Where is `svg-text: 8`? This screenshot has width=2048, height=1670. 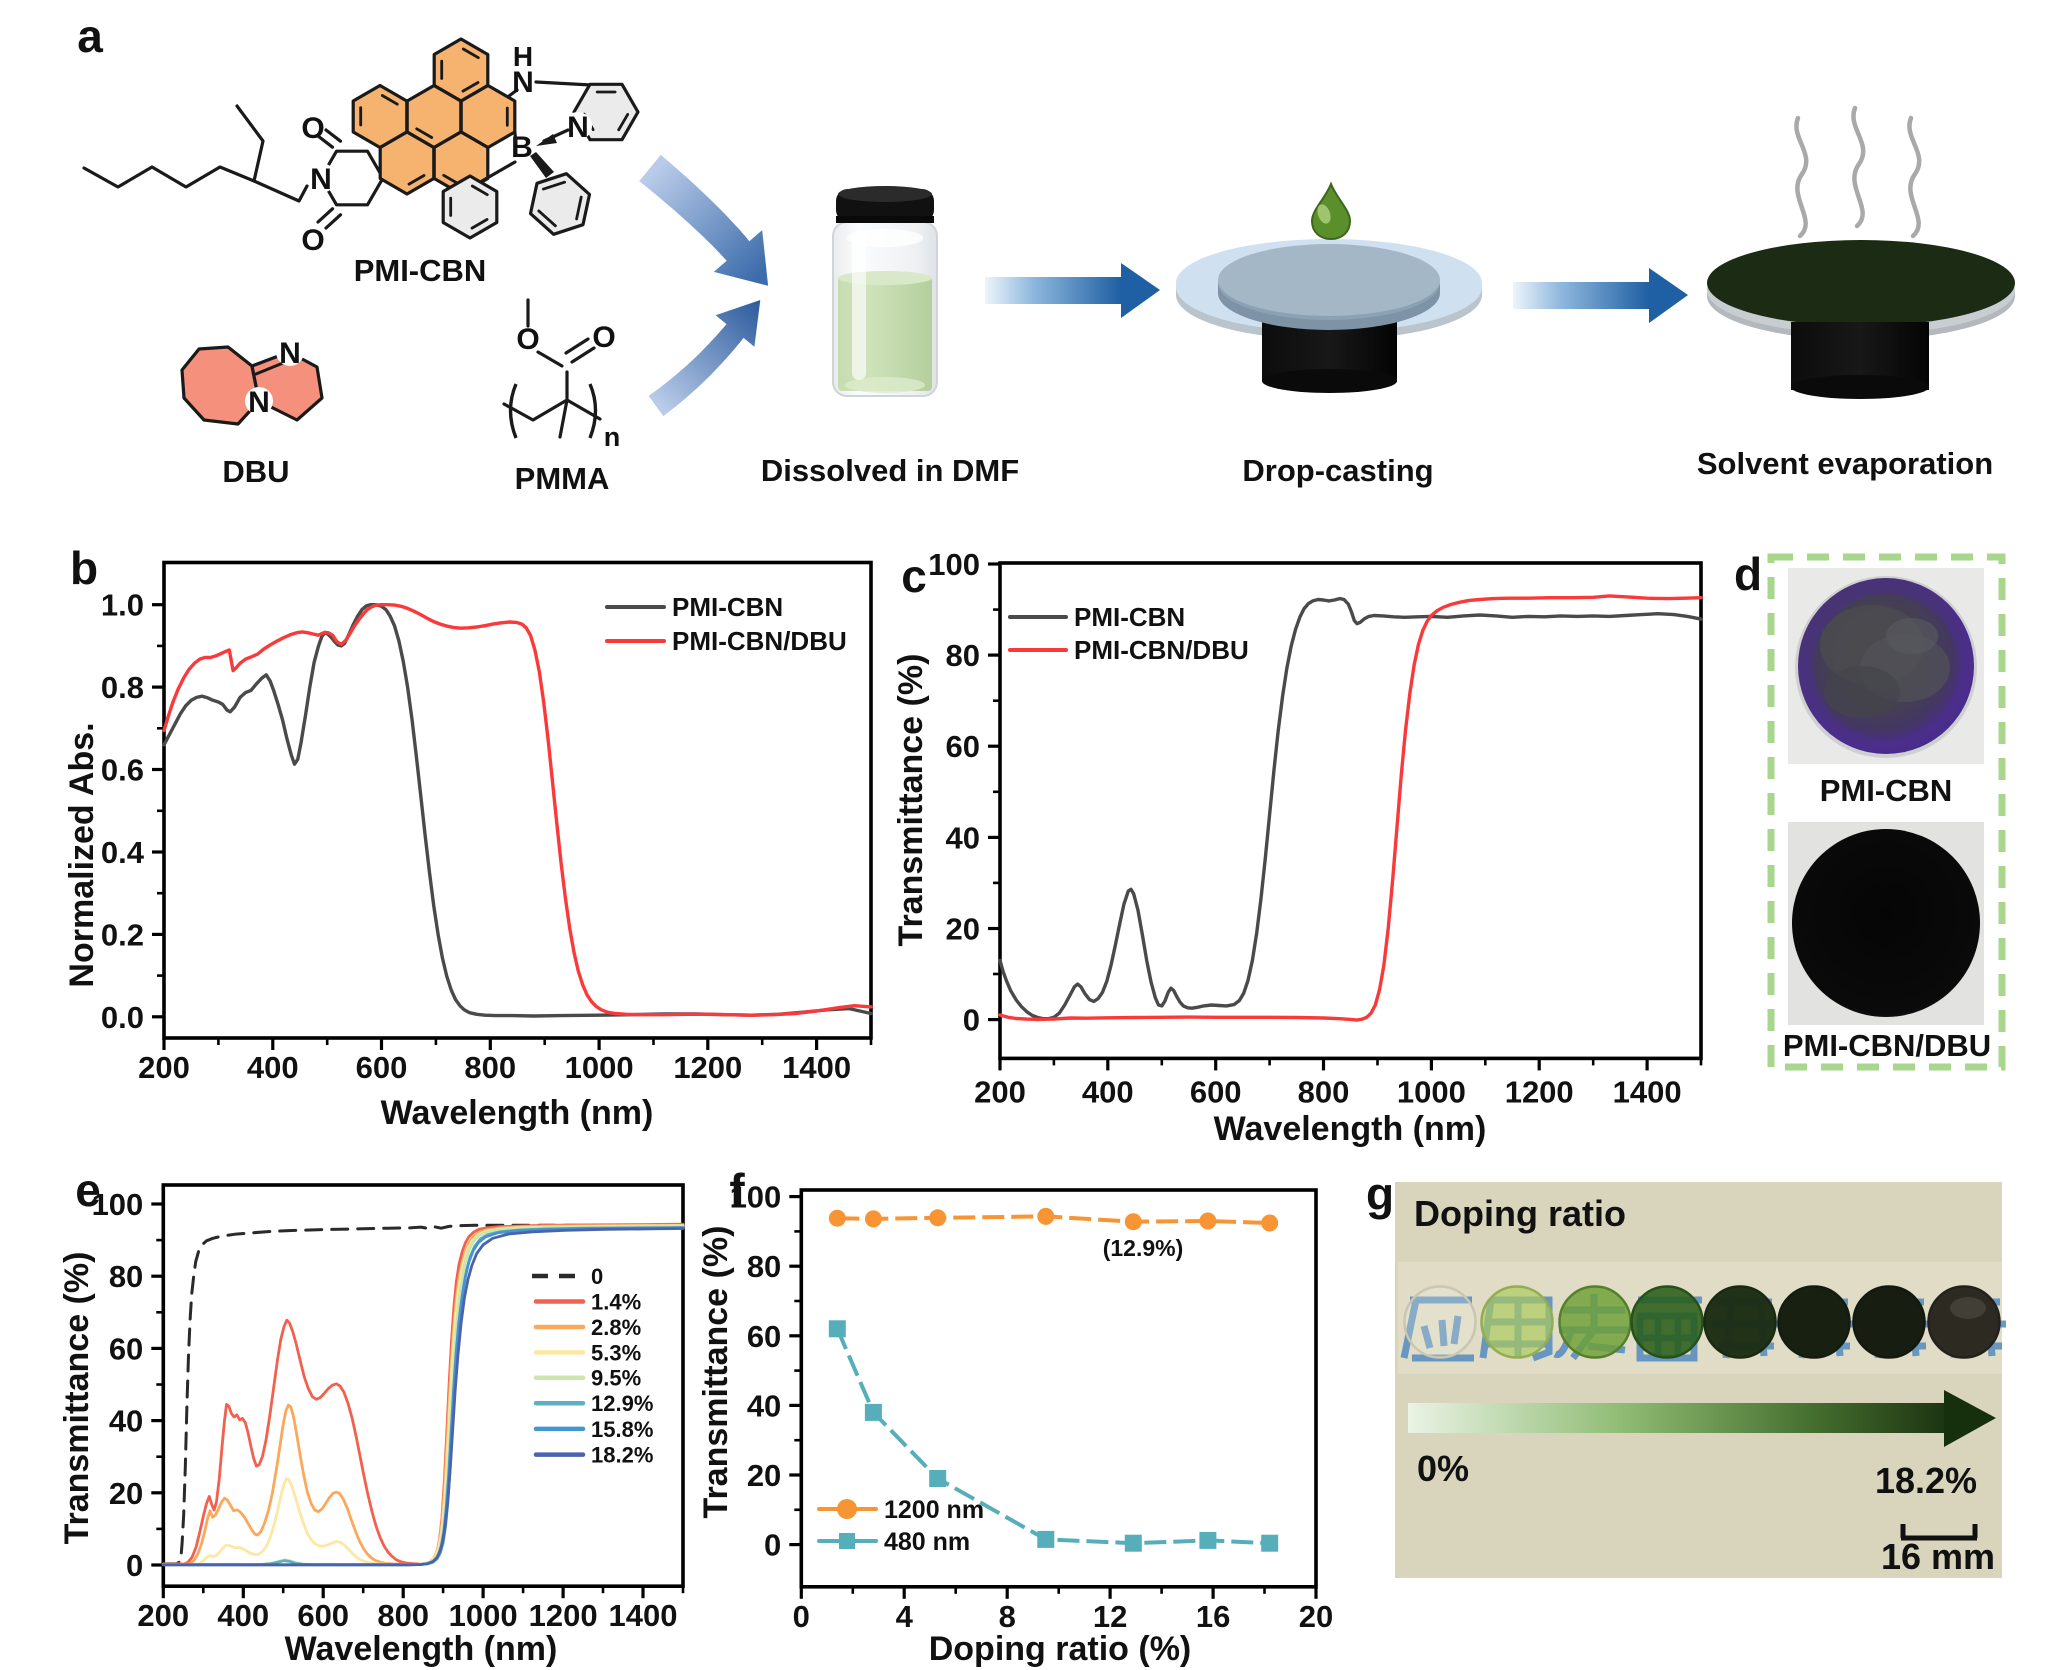 svg-text: 8 is located at coordinates (1007, 1616).